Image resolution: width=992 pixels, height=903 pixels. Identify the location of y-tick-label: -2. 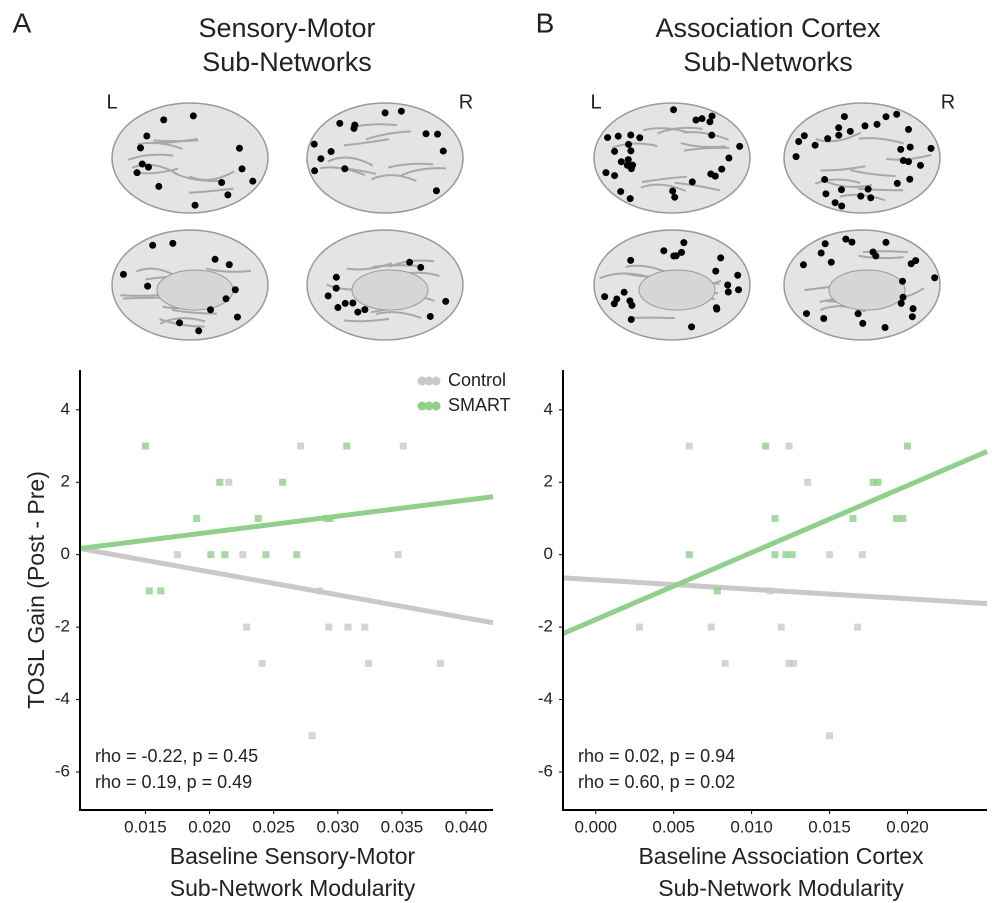
(545, 626).